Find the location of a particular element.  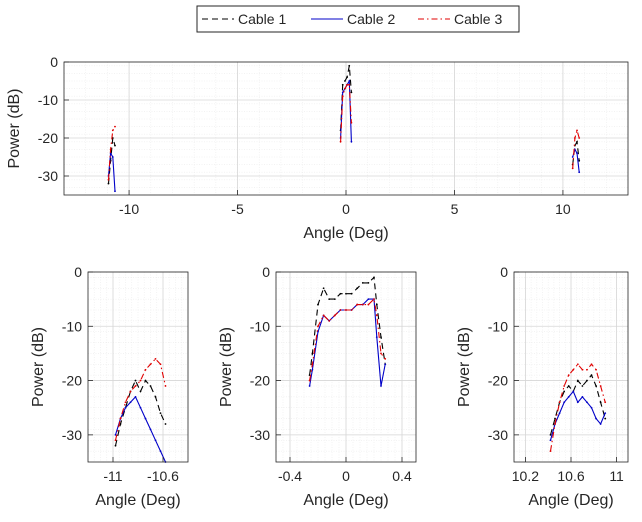

x-tick-label: -10.6 is located at coordinates (163, 476).